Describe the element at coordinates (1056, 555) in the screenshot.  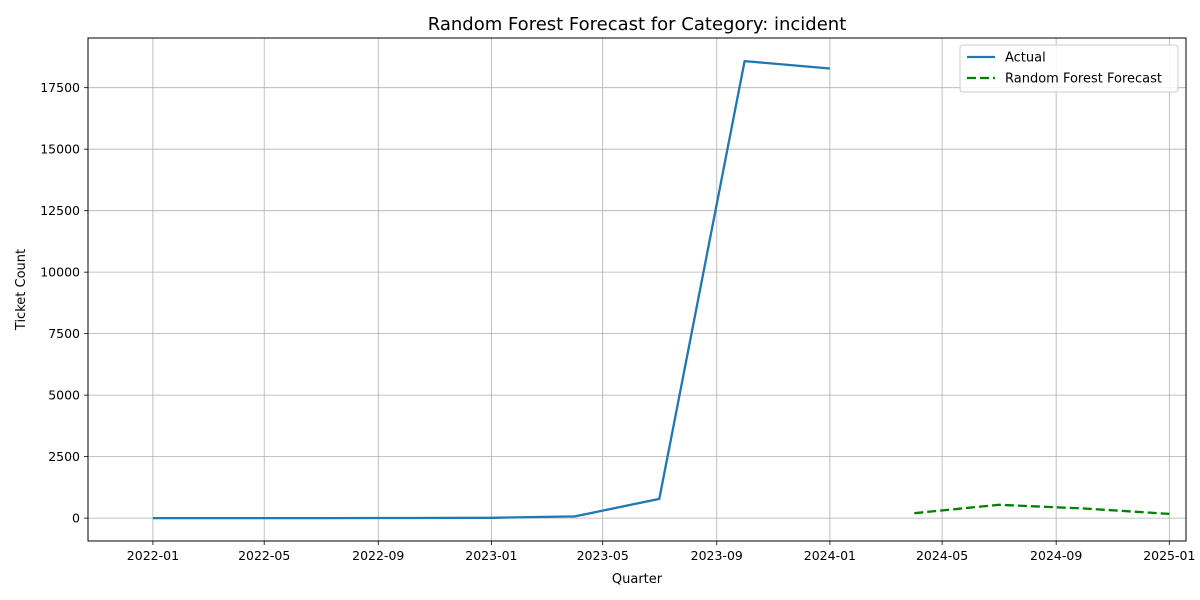
I see `x-tick-label: 2024-09` at that location.